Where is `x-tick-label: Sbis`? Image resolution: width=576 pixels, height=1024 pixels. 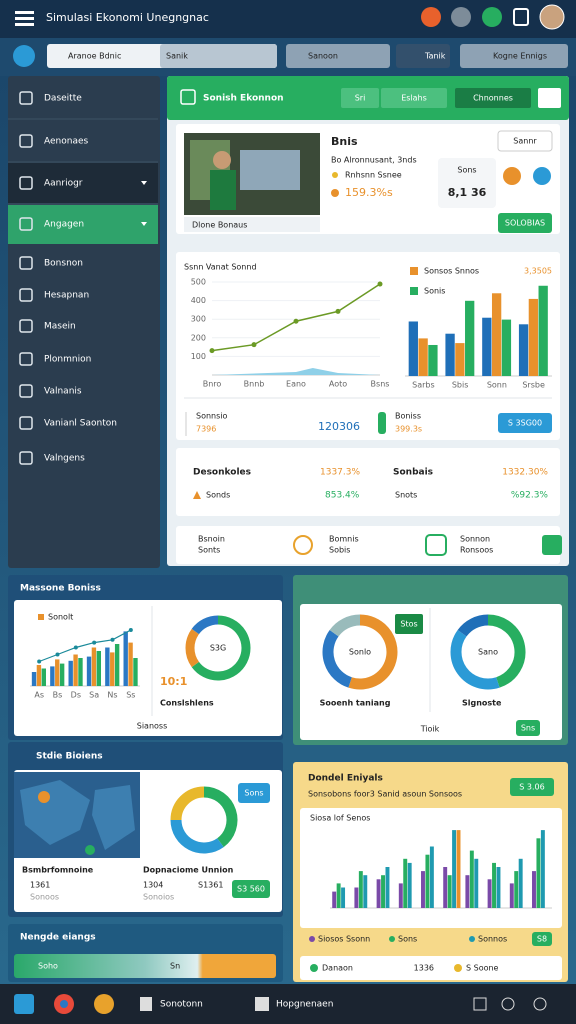 x-tick-label: Sbis is located at coordinates (460, 385).